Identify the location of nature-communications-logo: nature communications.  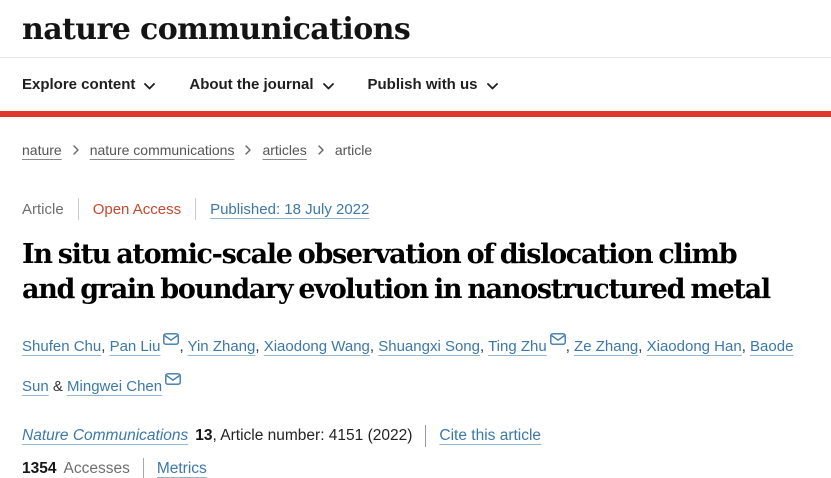
(216, 29).